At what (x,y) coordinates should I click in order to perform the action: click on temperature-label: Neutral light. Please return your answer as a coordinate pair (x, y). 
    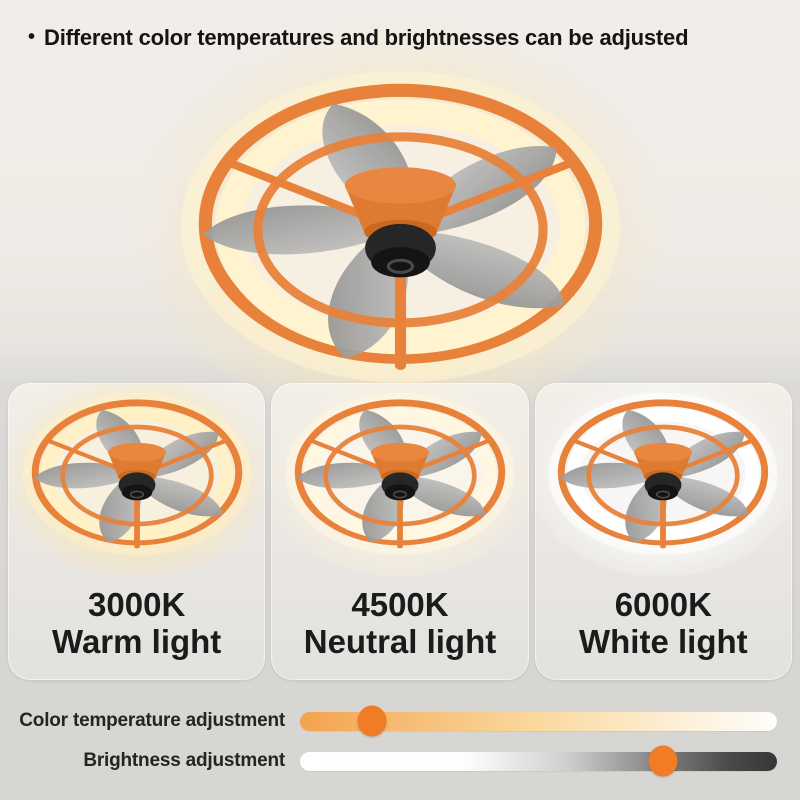
    Looking at the image, I should click on (400, 641).